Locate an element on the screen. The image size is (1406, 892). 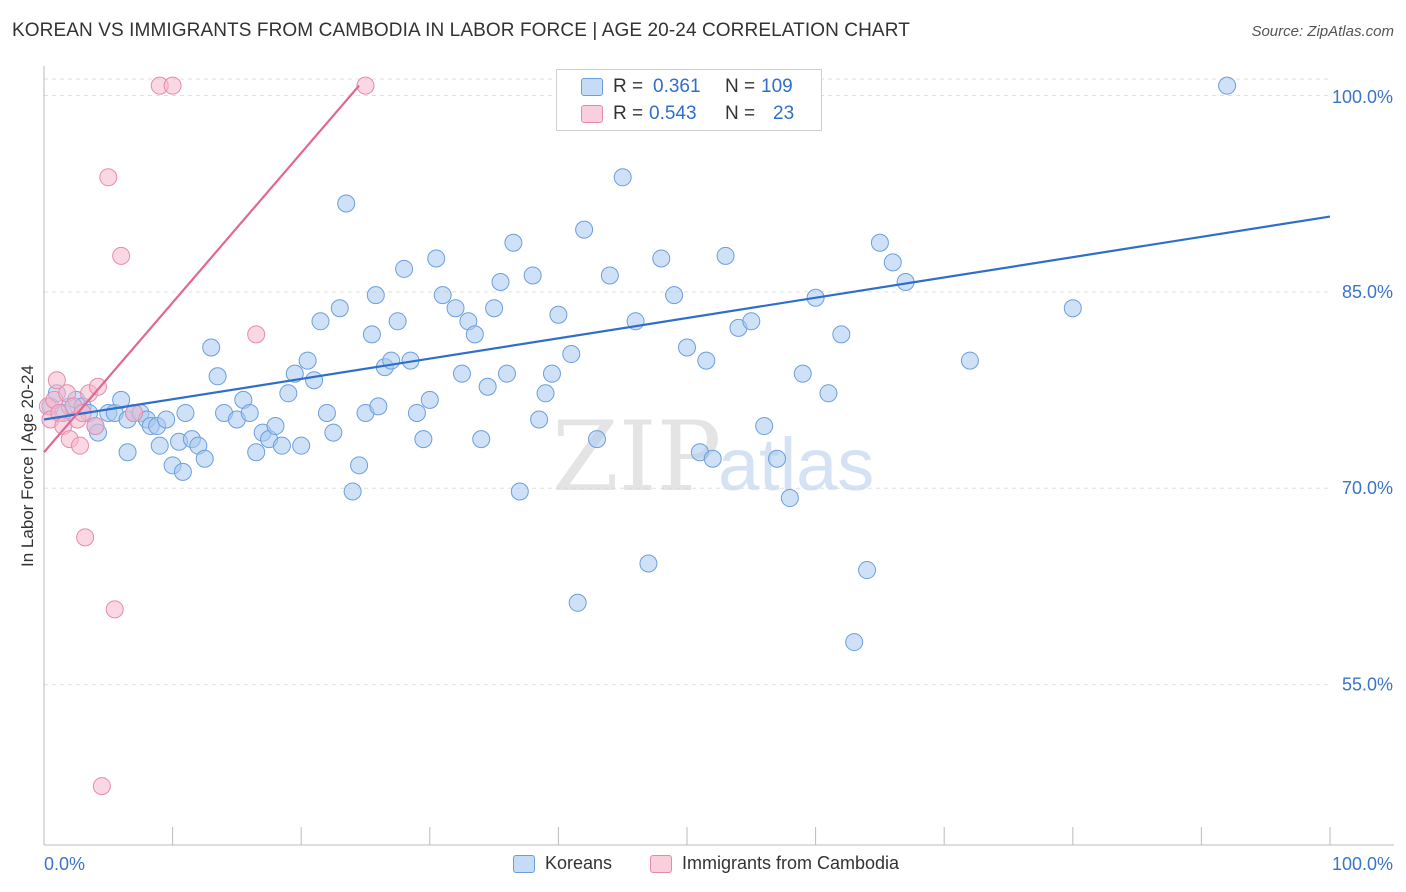
y-tick-label: 100.0% is located at coordinates (1362, 97).